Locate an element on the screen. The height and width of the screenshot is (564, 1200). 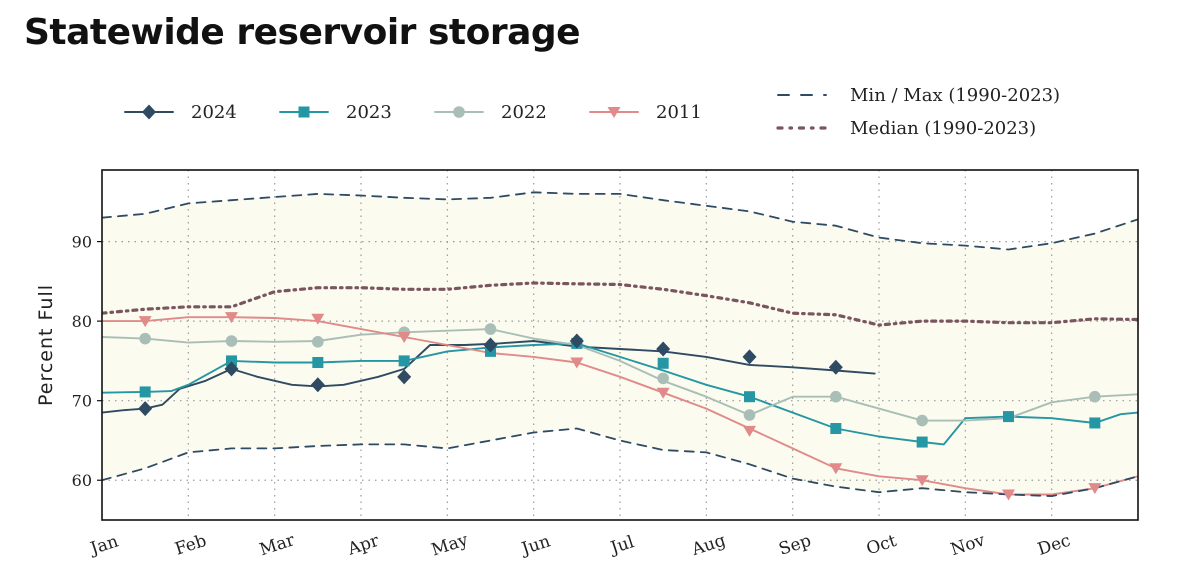
y-tick-label: 80 is located at coordinates (82, 321).